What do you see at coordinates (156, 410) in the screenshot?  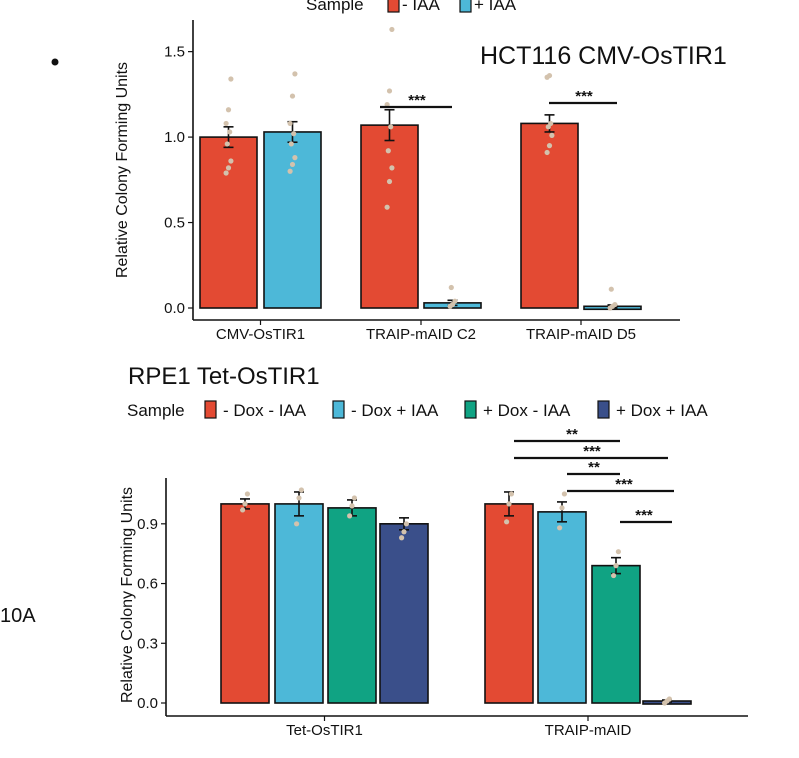 I see `chart2-legend-title: Sample` at bounding box center [156, 410].